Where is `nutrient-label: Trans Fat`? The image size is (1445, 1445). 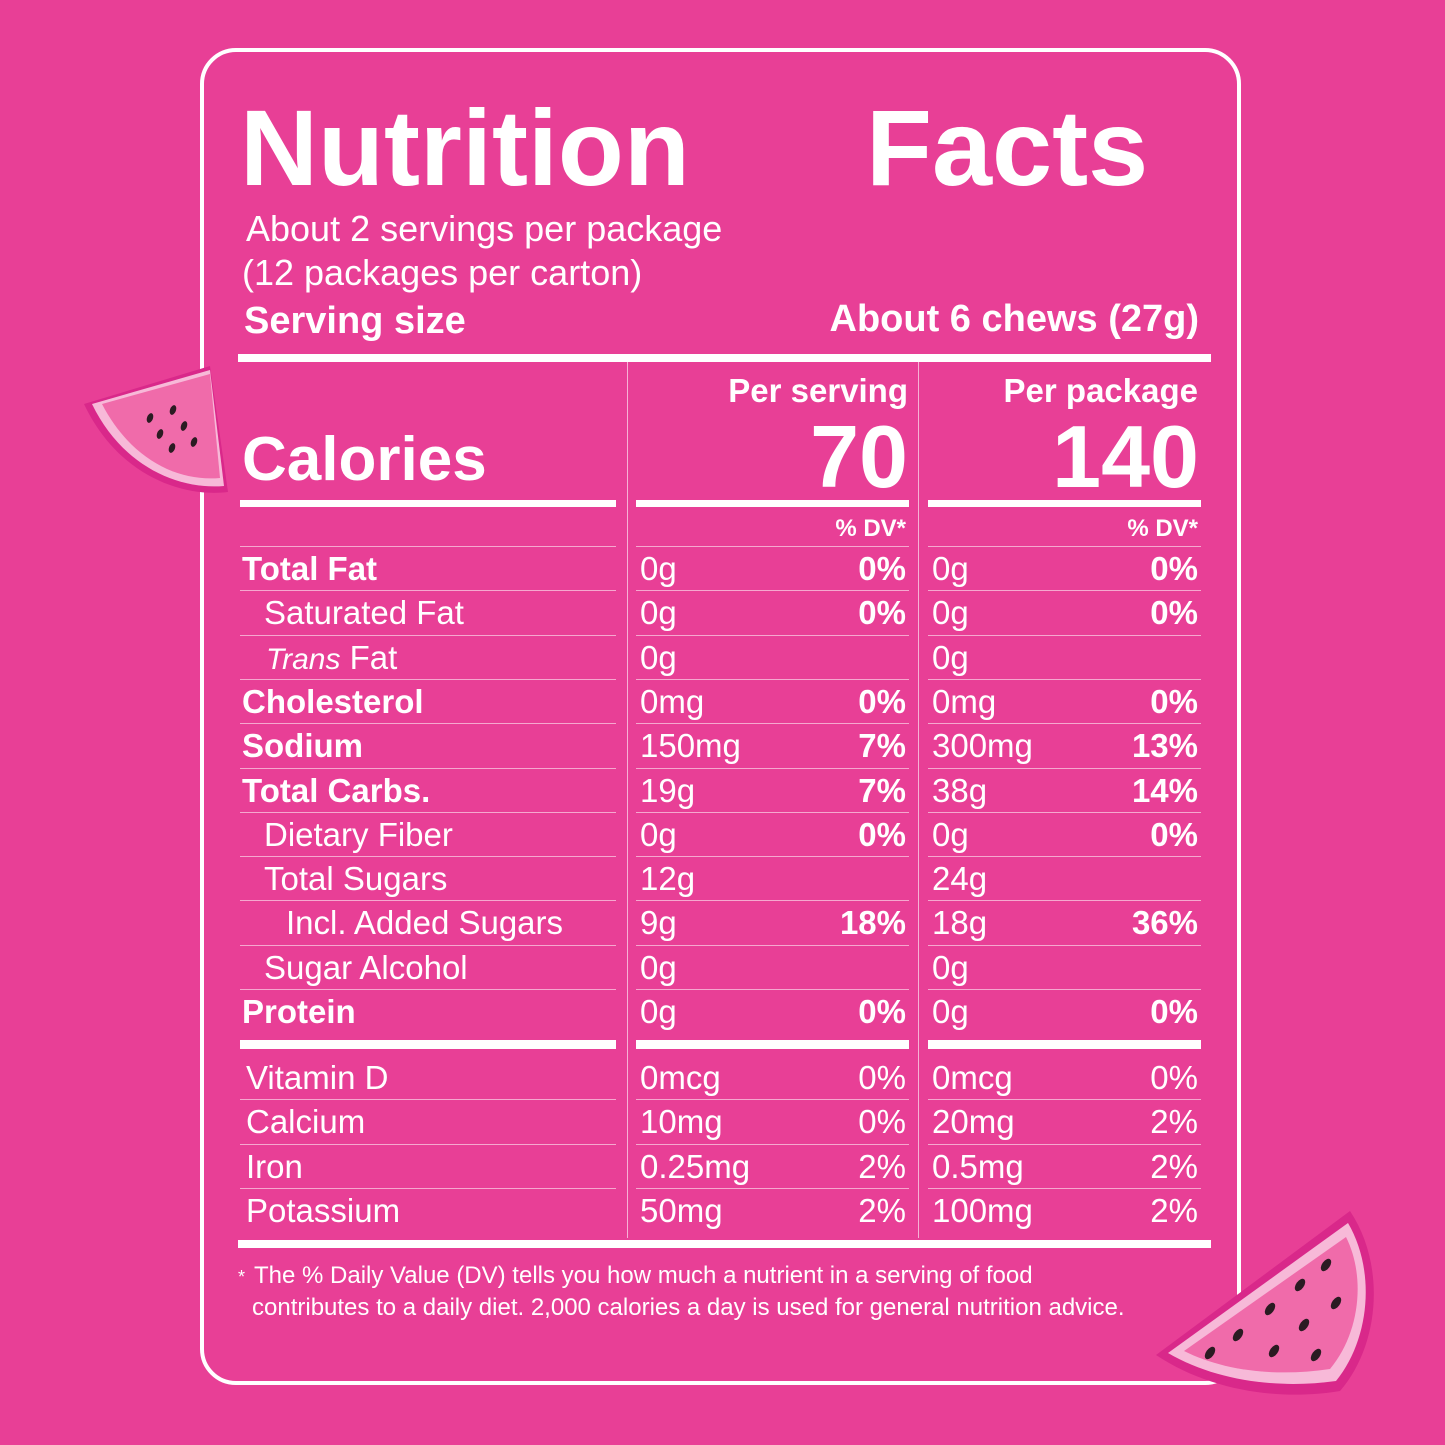 nutrient-label: Trans Fat is located at coordinates (331, 659).